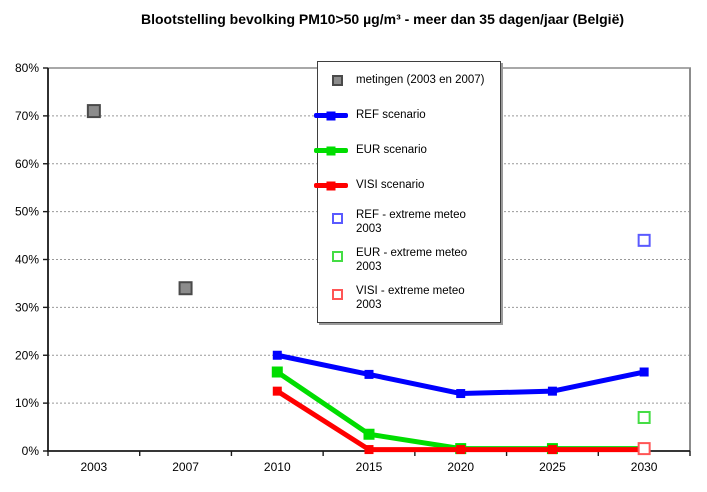  Describe the element at coordinates (277, 467) in the screenshot. I see `x-tick-label: 2010` at that location.